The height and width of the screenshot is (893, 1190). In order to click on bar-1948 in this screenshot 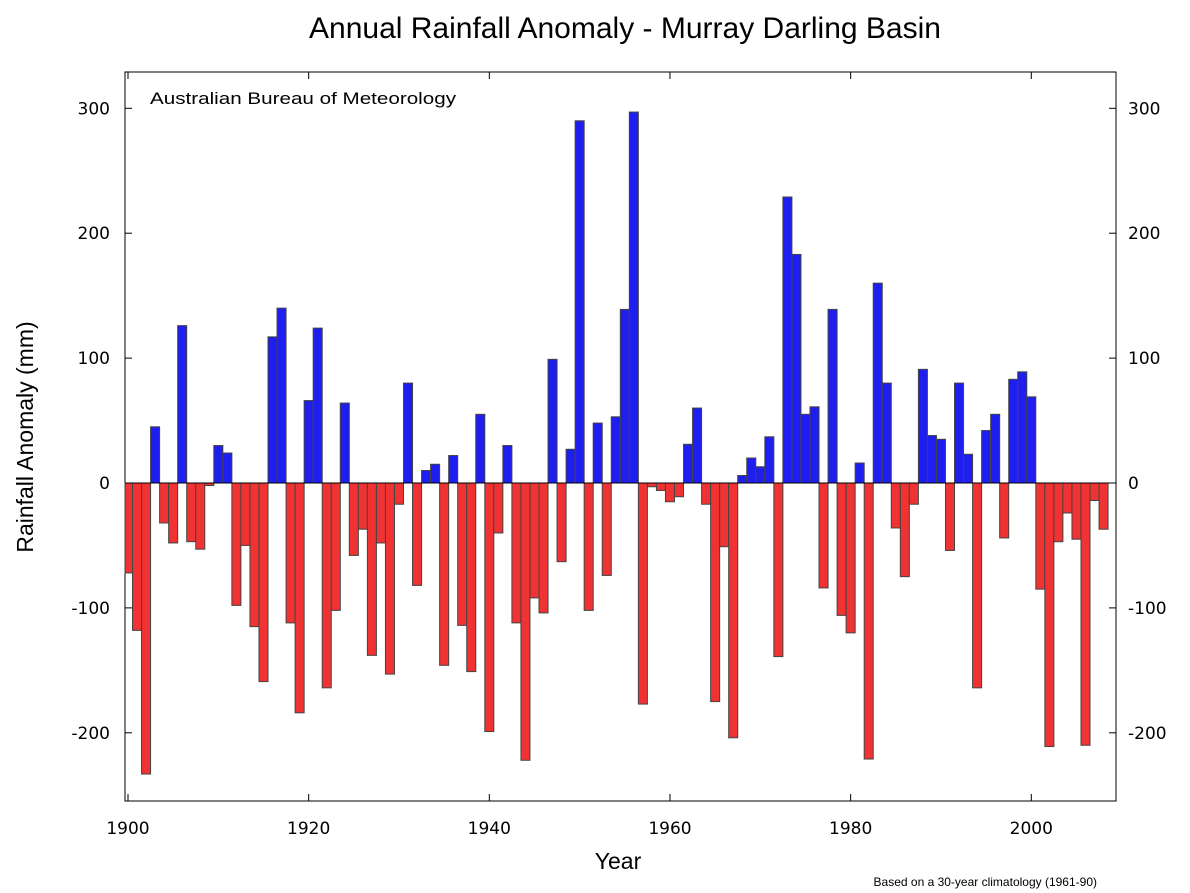, I will do `click(561, 522)`.